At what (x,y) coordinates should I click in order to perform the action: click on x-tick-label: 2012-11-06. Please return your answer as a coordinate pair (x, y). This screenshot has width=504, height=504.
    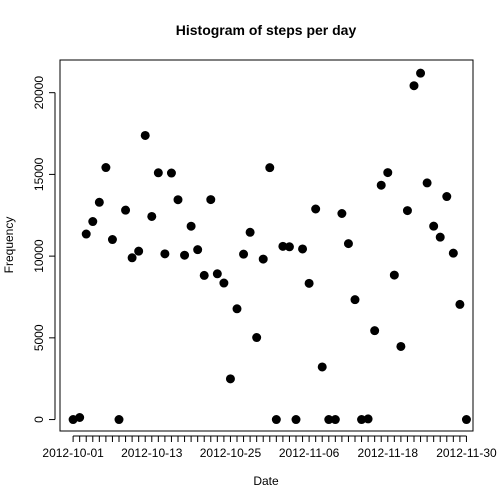
    Looking at the image, I should click on (309, 453).